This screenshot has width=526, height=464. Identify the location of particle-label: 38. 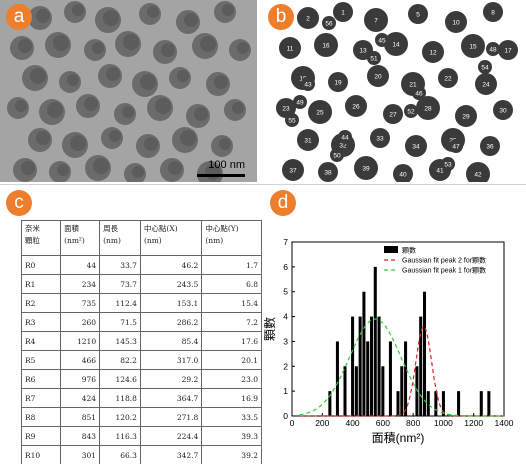
(328, 173).